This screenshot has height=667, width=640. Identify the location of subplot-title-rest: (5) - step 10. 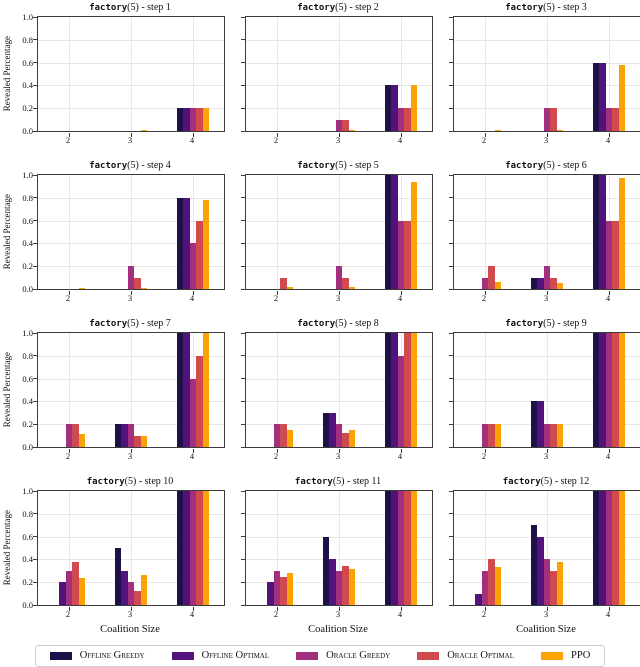
(149, 481).